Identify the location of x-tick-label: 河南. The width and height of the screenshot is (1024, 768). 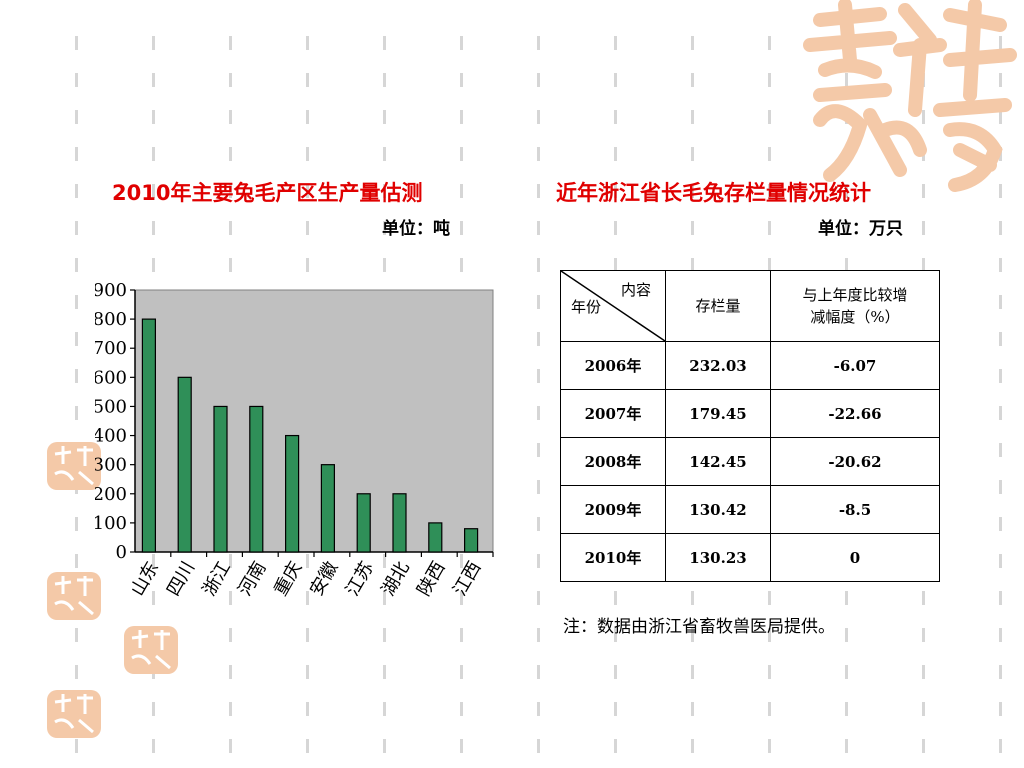
(252, 579).